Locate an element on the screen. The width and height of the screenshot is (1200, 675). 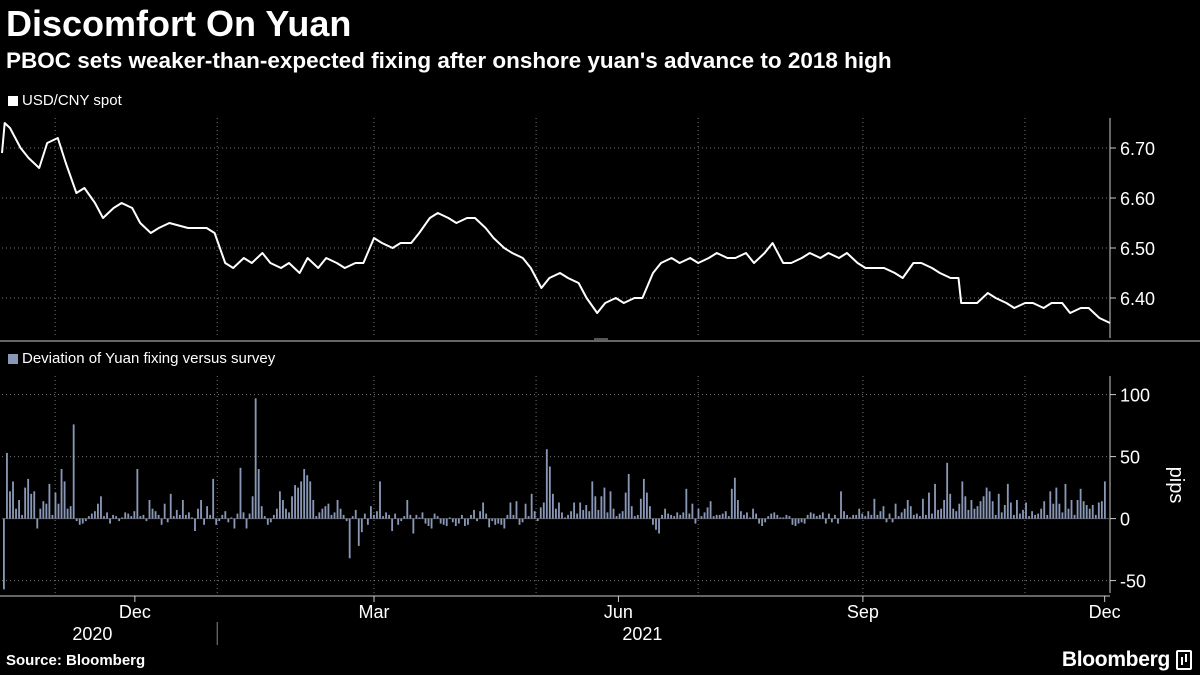
x-year-label: 2021 is located at coordinates (642, 634).